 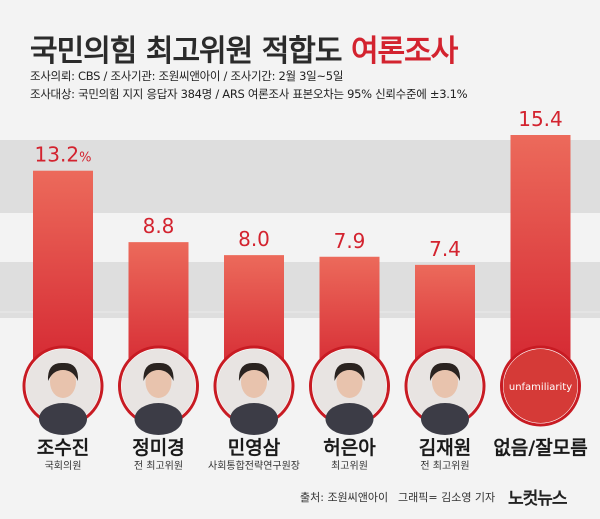 I want to click on bar, so click(x=540, y=260).